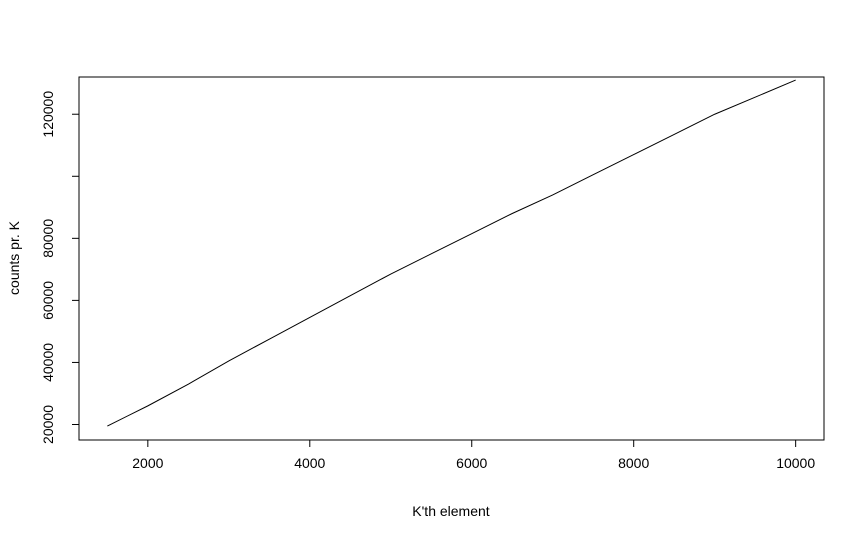  I want to click on x-tick-label: 2000, so click(147, 463).